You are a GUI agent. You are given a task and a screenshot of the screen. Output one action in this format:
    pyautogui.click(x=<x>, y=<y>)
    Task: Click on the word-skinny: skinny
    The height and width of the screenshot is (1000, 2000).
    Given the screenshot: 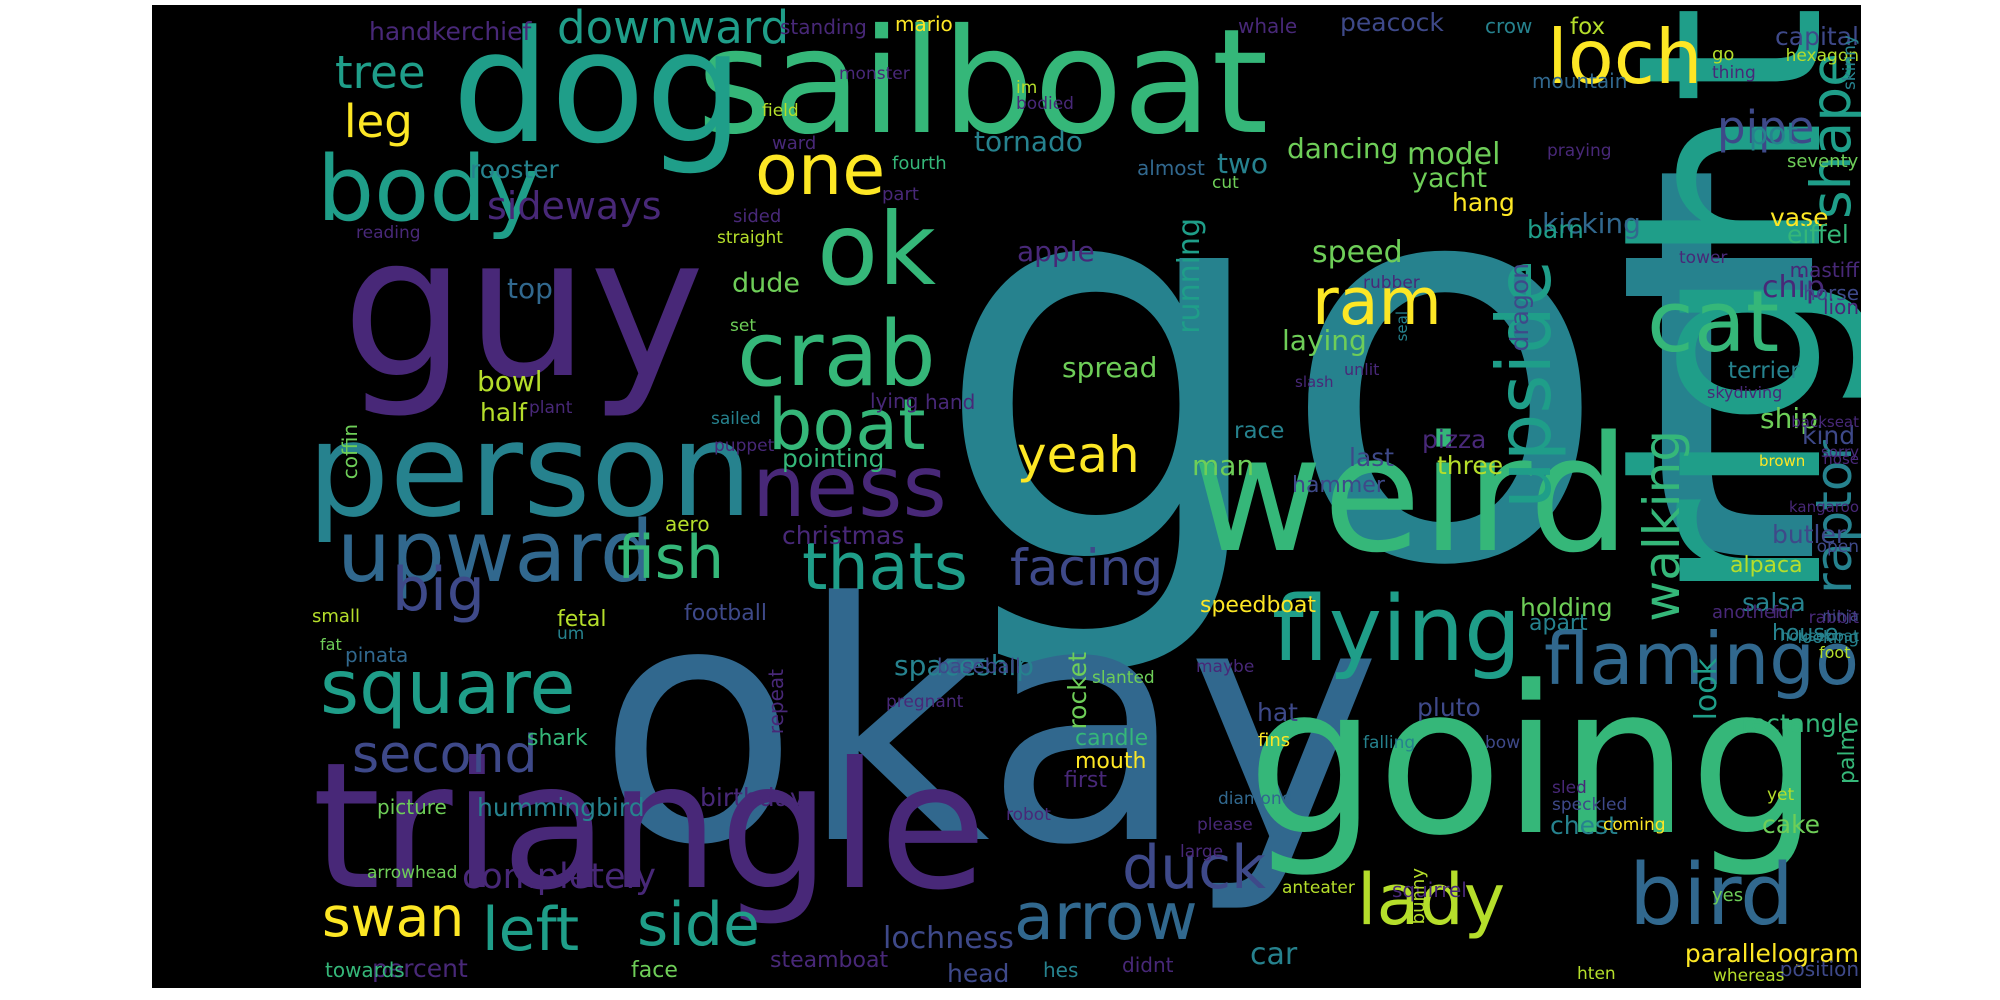 What is the action you would take?
    pyautogui.click(x=1850, y=63)
    